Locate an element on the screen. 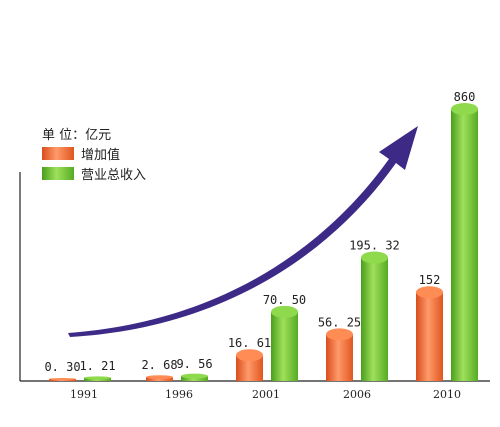  bar-cap-total-revenue-2001 is located at coordinates (284, 311).